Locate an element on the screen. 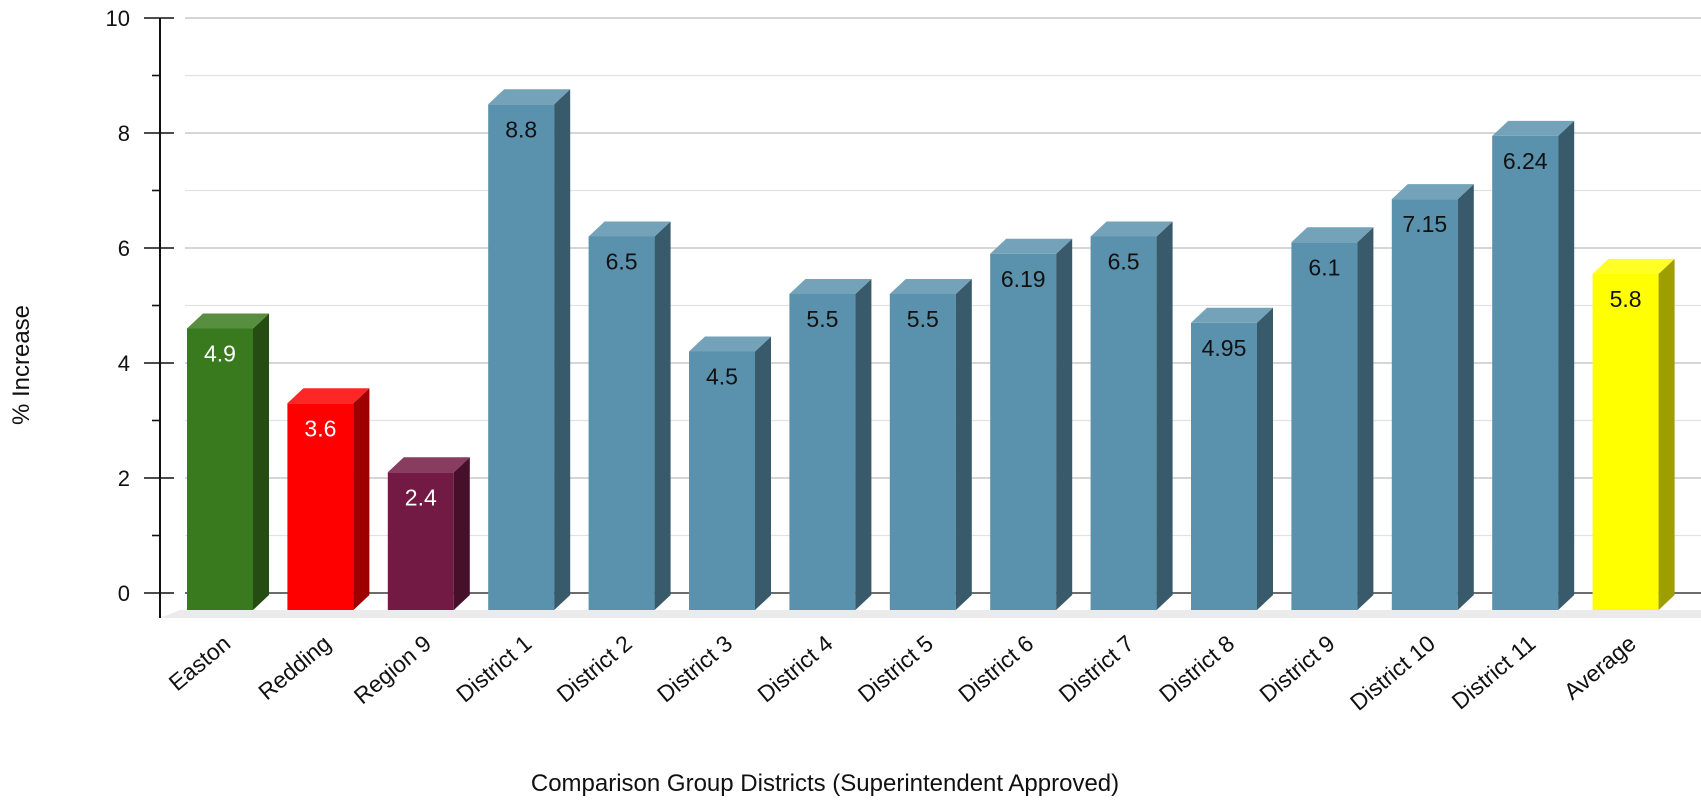  x-tick-label: Region 9 is located at coordinates (392, 669).